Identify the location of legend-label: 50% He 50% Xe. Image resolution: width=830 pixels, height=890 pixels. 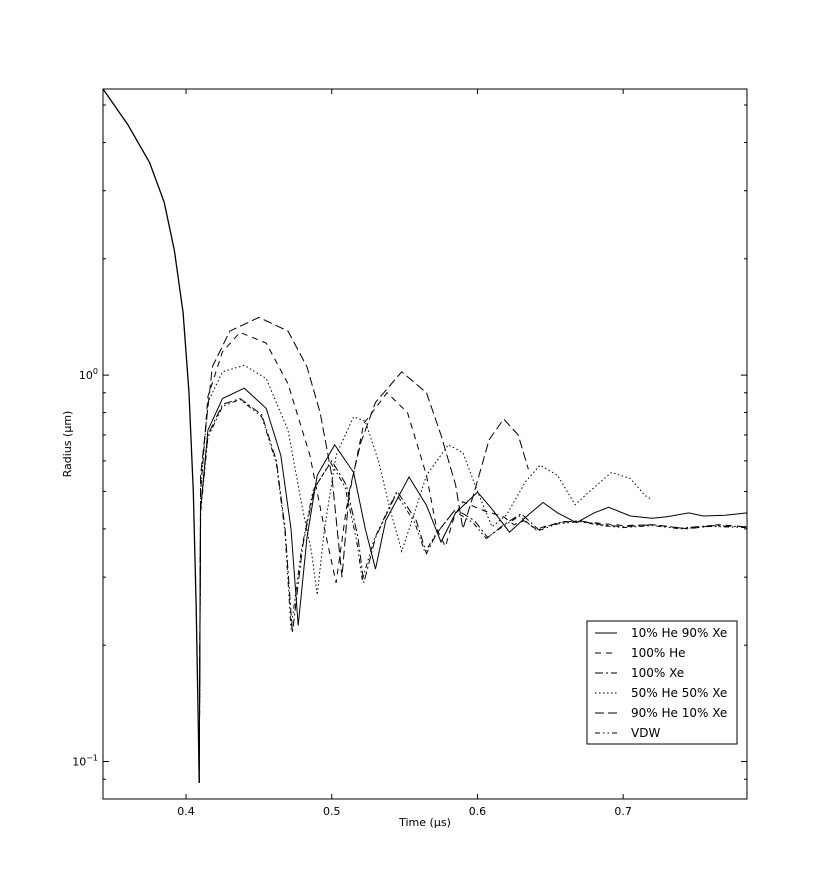
(679, 693).